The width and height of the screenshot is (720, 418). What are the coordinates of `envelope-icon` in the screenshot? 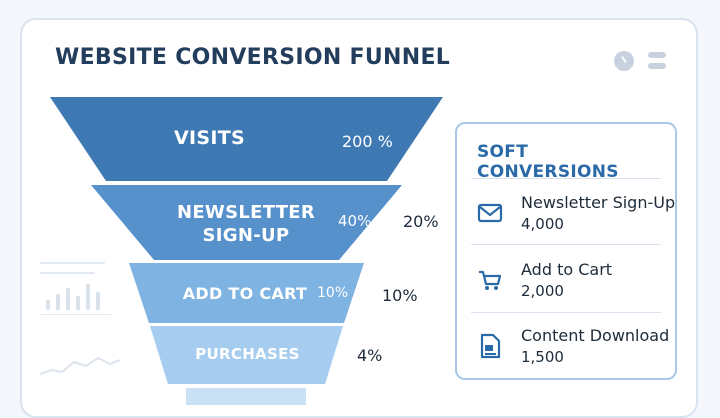 It's located at (490, 213).